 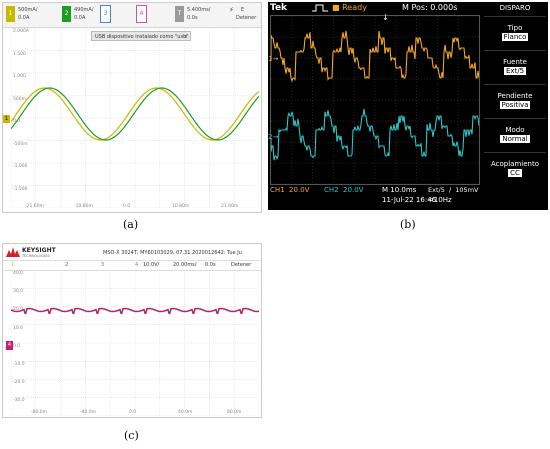 I want to click on trigger-edge-label: E, so click(x=243, y=10).